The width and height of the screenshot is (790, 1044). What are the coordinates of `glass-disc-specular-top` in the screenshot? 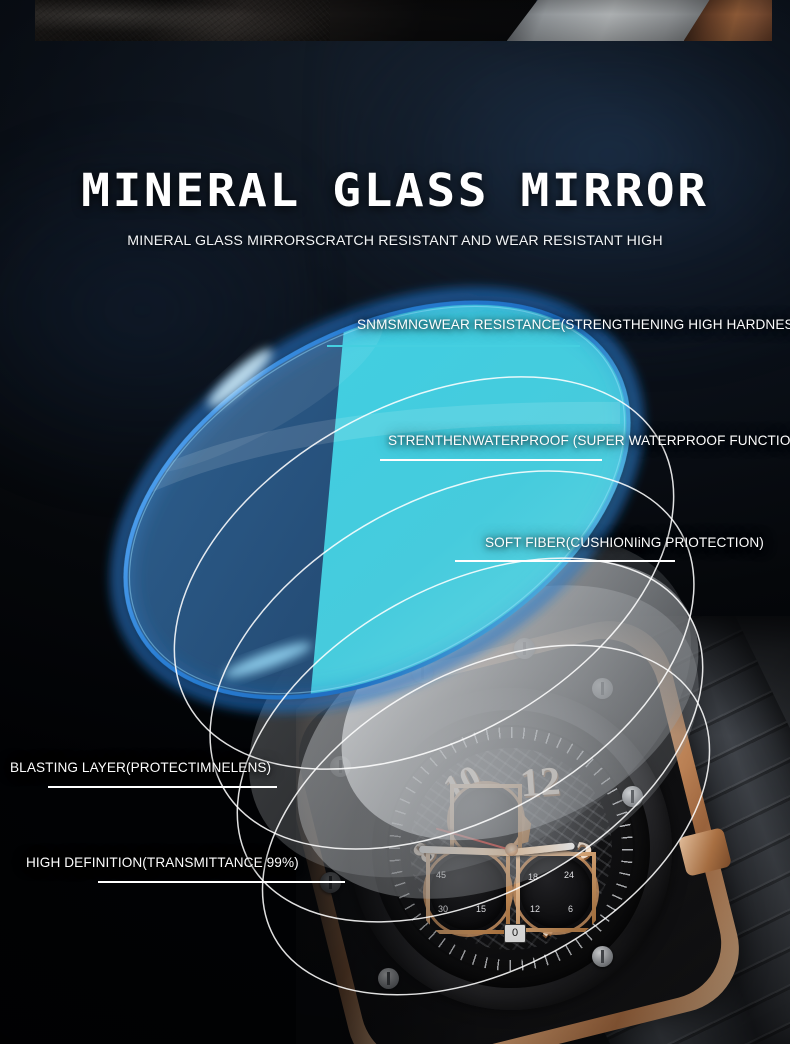 It's located at (240, 378).